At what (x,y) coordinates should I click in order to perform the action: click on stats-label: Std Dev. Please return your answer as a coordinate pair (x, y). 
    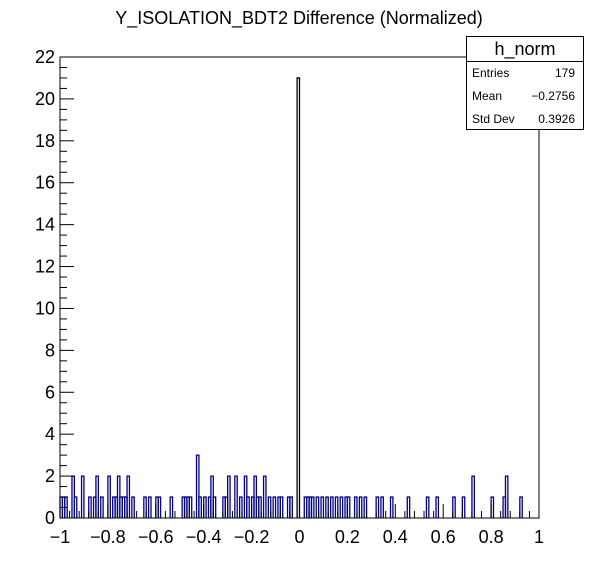
    Looking at the image, I should click on (493, 119).